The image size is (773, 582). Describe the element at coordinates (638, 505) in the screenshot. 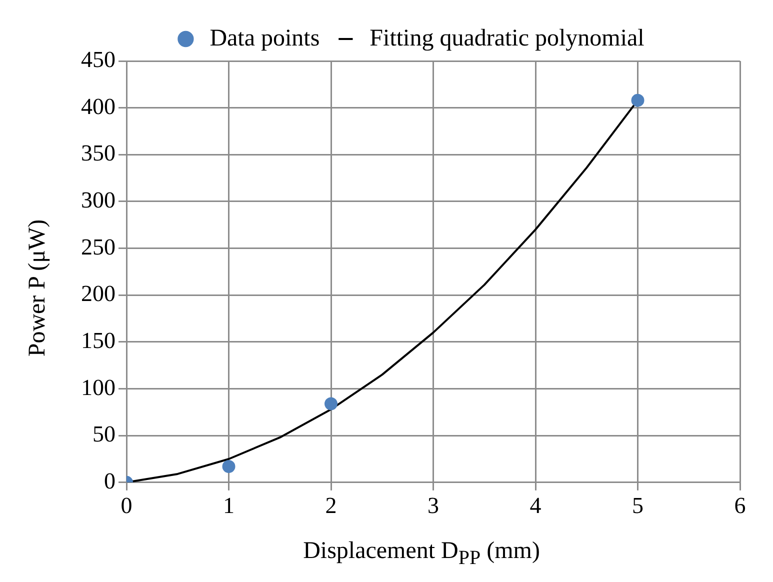

I see `x-tick-label: 5` at that location.